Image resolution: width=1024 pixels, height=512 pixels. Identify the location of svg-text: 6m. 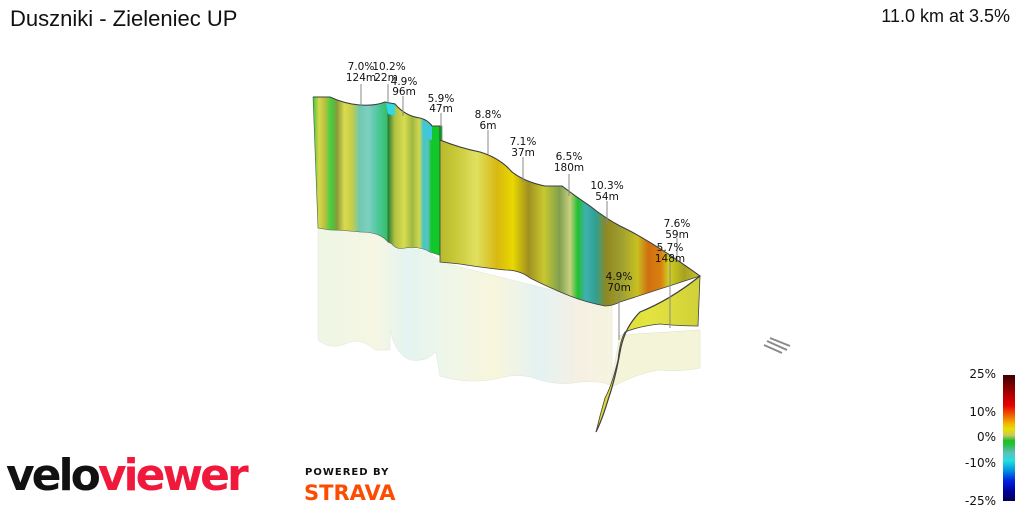
(488, 126).